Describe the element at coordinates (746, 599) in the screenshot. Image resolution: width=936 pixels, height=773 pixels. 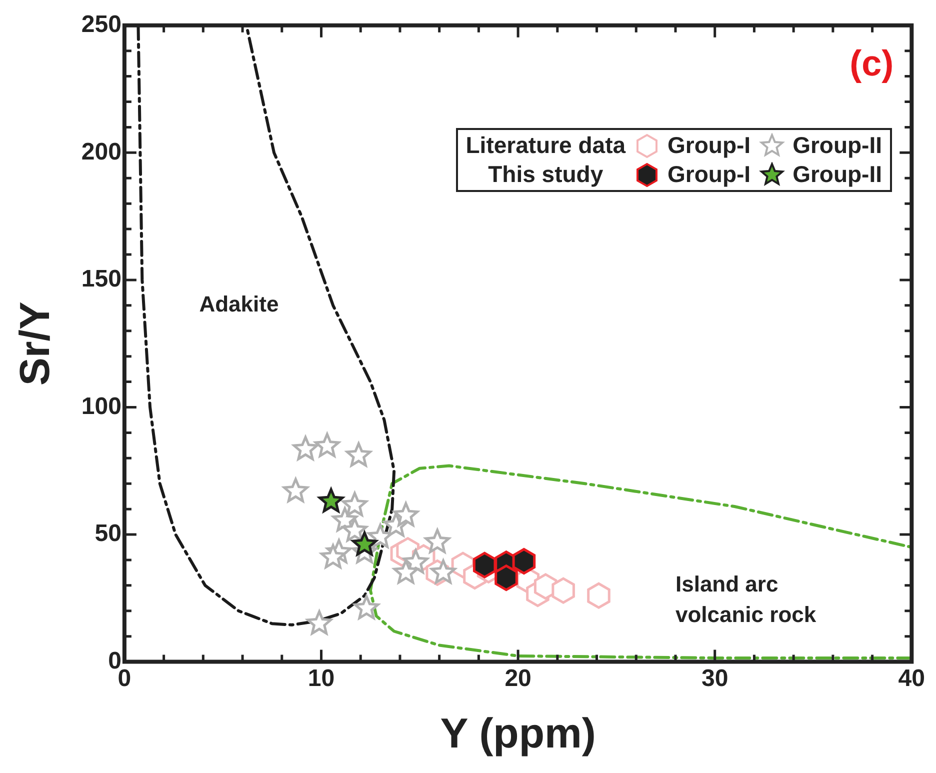
I see `annotation: Island arc volcanic rock` at that location.